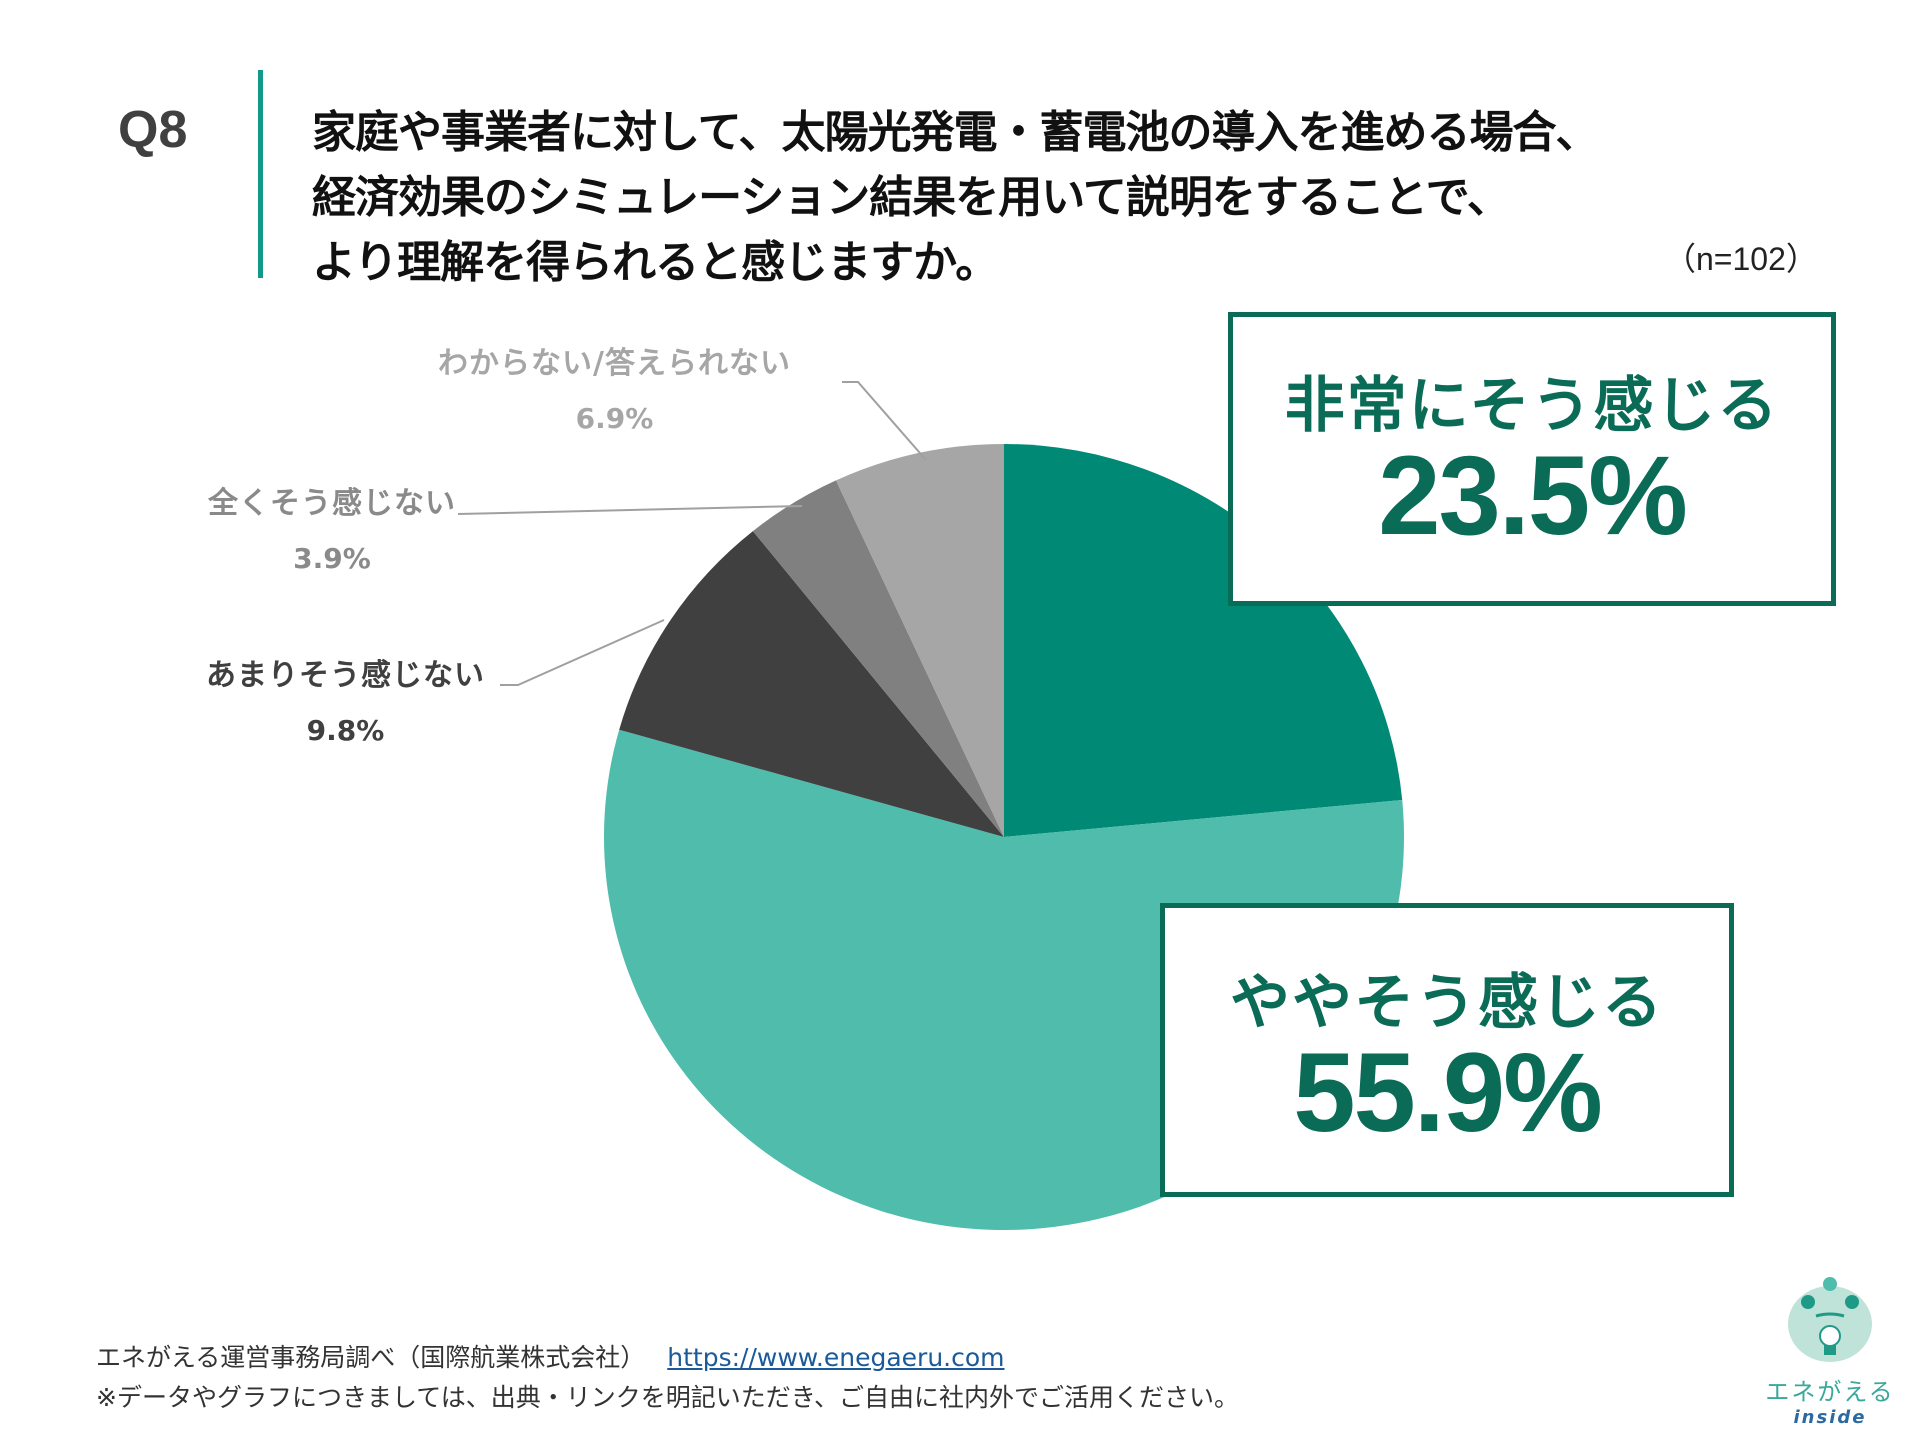 Image resolution: width=1920 pixels, height=1440 pixels. What do you see at coordinates (332, 503) in the screenshot?
I see `label-name: 全くそう感じない` at bounding box center [332, 503].